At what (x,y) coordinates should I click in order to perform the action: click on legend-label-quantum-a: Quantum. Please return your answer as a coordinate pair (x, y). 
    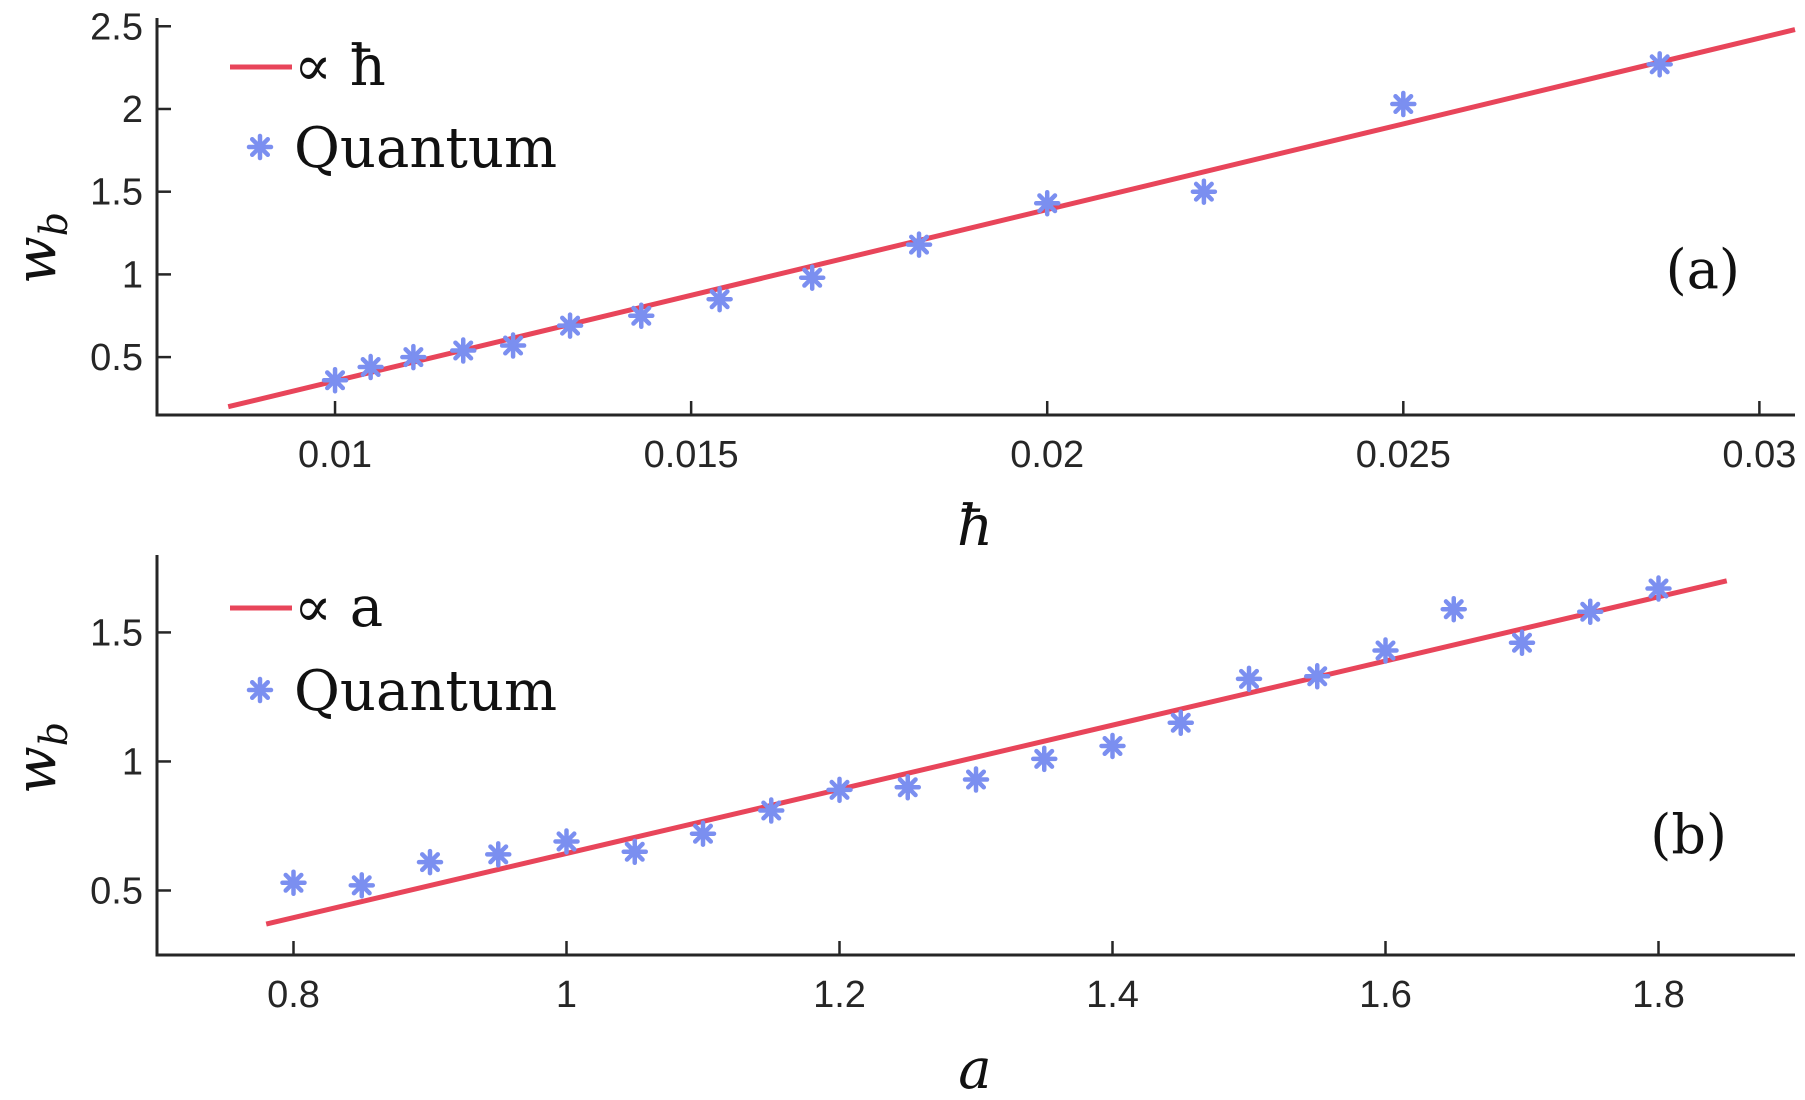
    Looking at the image, I should click on (425, 148).